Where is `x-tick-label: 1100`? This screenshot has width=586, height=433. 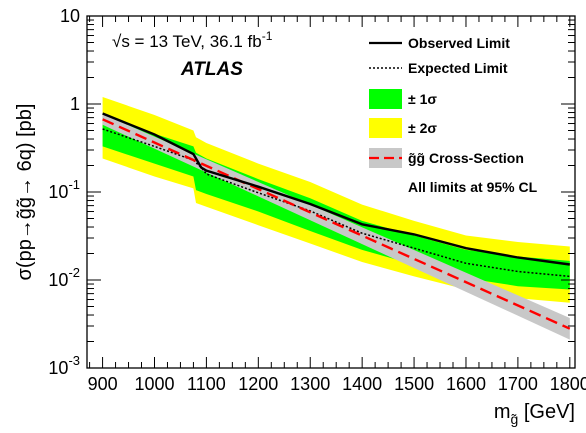 x-tick-label: 1100 is located at coordinates (206, 384).